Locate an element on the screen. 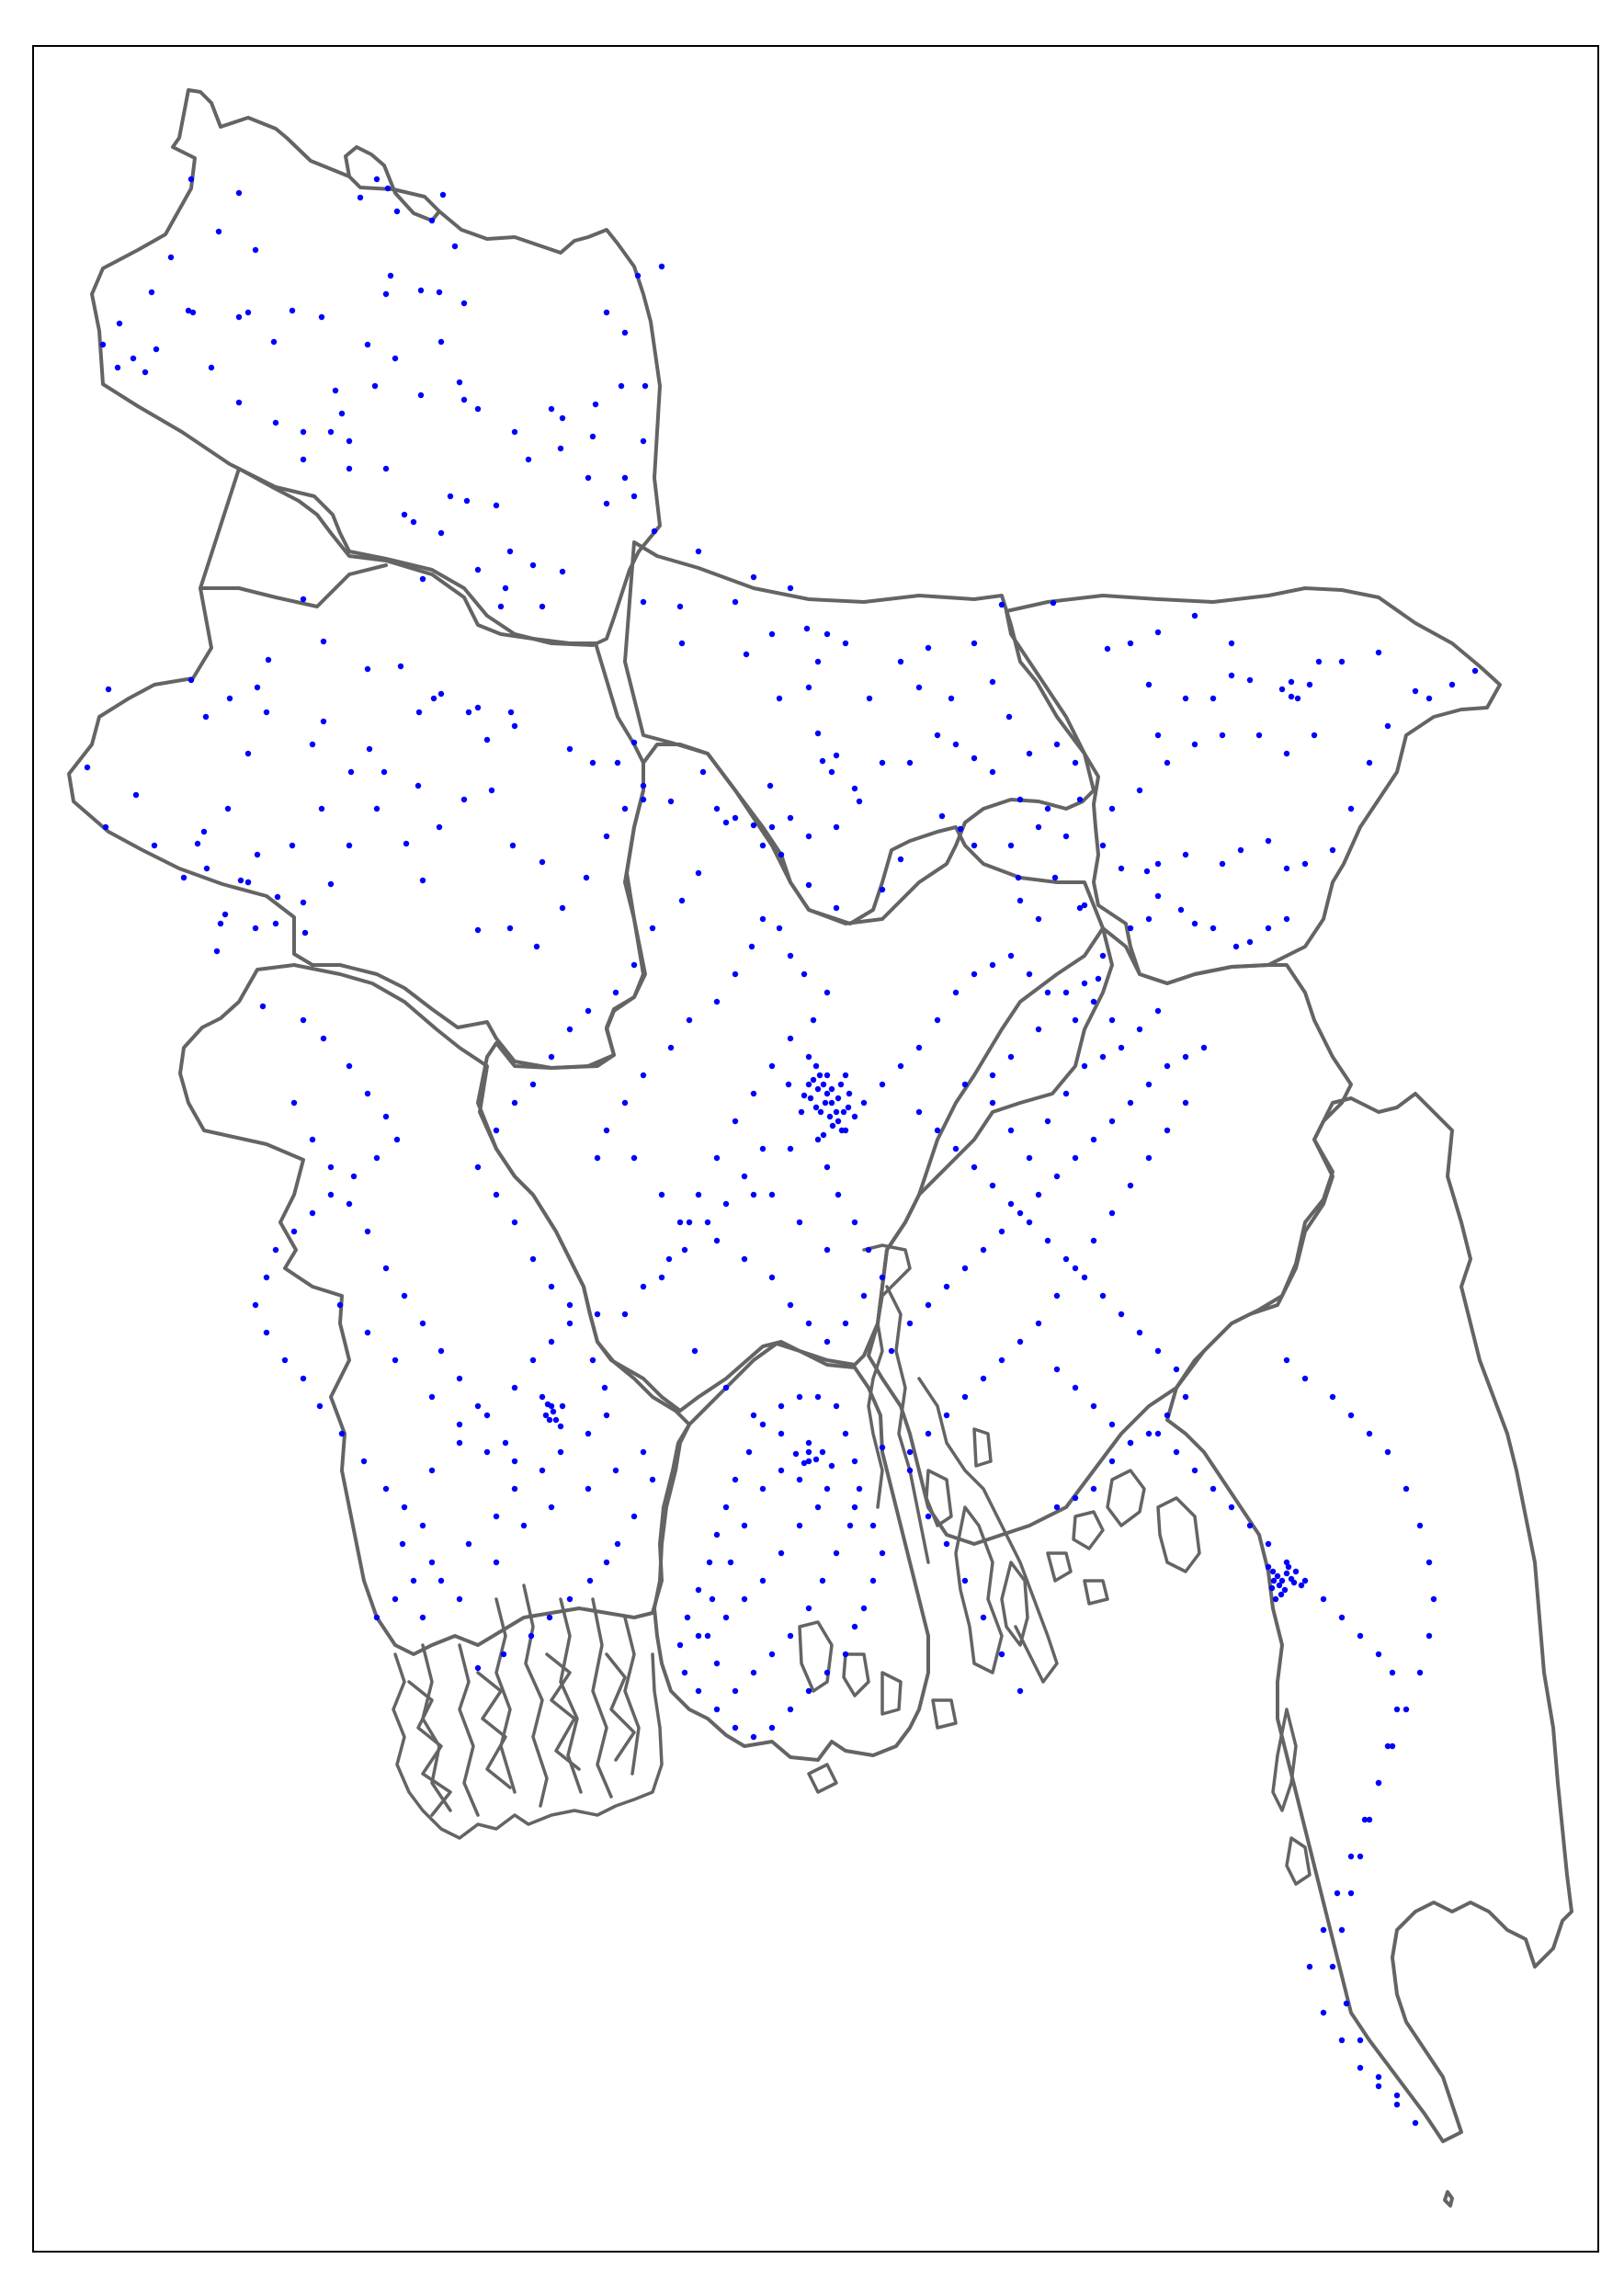 Image resolution: width=1624 pixels, height=2293 pixels. region-outline-chittagong-south is located at coordinates (1369, 1617).